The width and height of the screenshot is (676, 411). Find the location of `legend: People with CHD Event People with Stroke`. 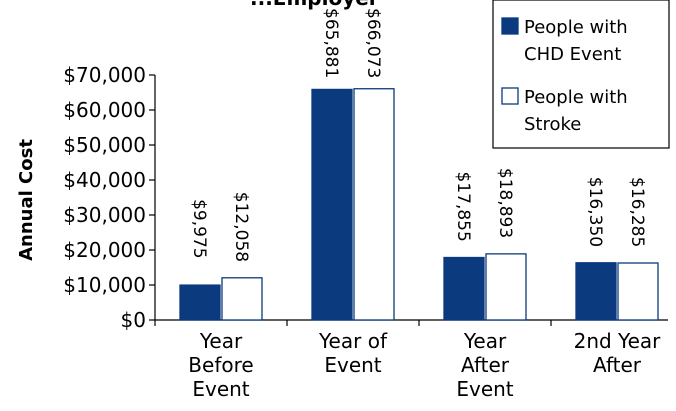

legend: People with CHD Event People with Stroke is located at coordinates (581, 74).